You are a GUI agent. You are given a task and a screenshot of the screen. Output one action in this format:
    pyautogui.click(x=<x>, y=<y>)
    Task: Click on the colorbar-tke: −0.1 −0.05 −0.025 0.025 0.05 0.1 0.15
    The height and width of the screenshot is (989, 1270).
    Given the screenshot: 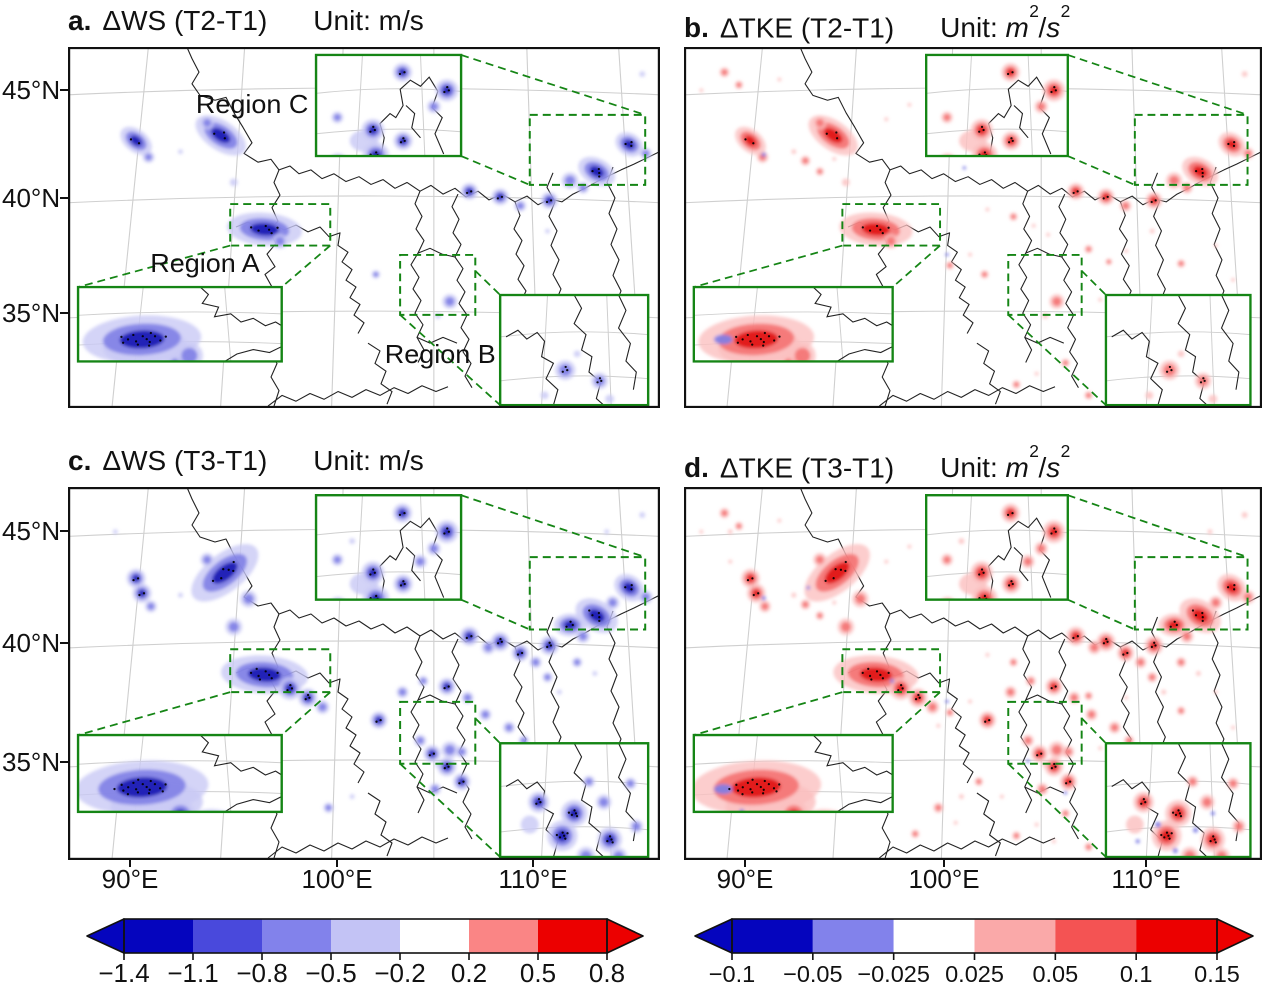 What is the action you would take?
    pyautogui.click(x=974, y=952)
    